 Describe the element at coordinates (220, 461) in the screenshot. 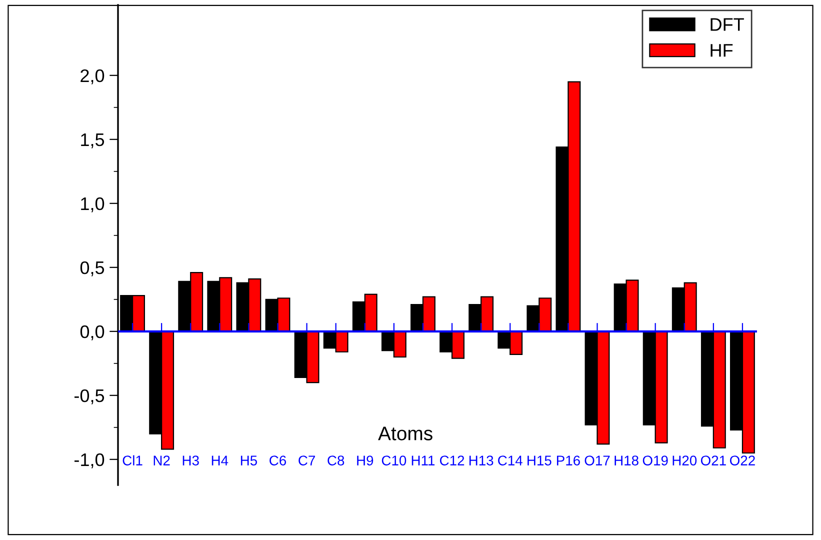

I see `x-tick-label: H4` at that location.